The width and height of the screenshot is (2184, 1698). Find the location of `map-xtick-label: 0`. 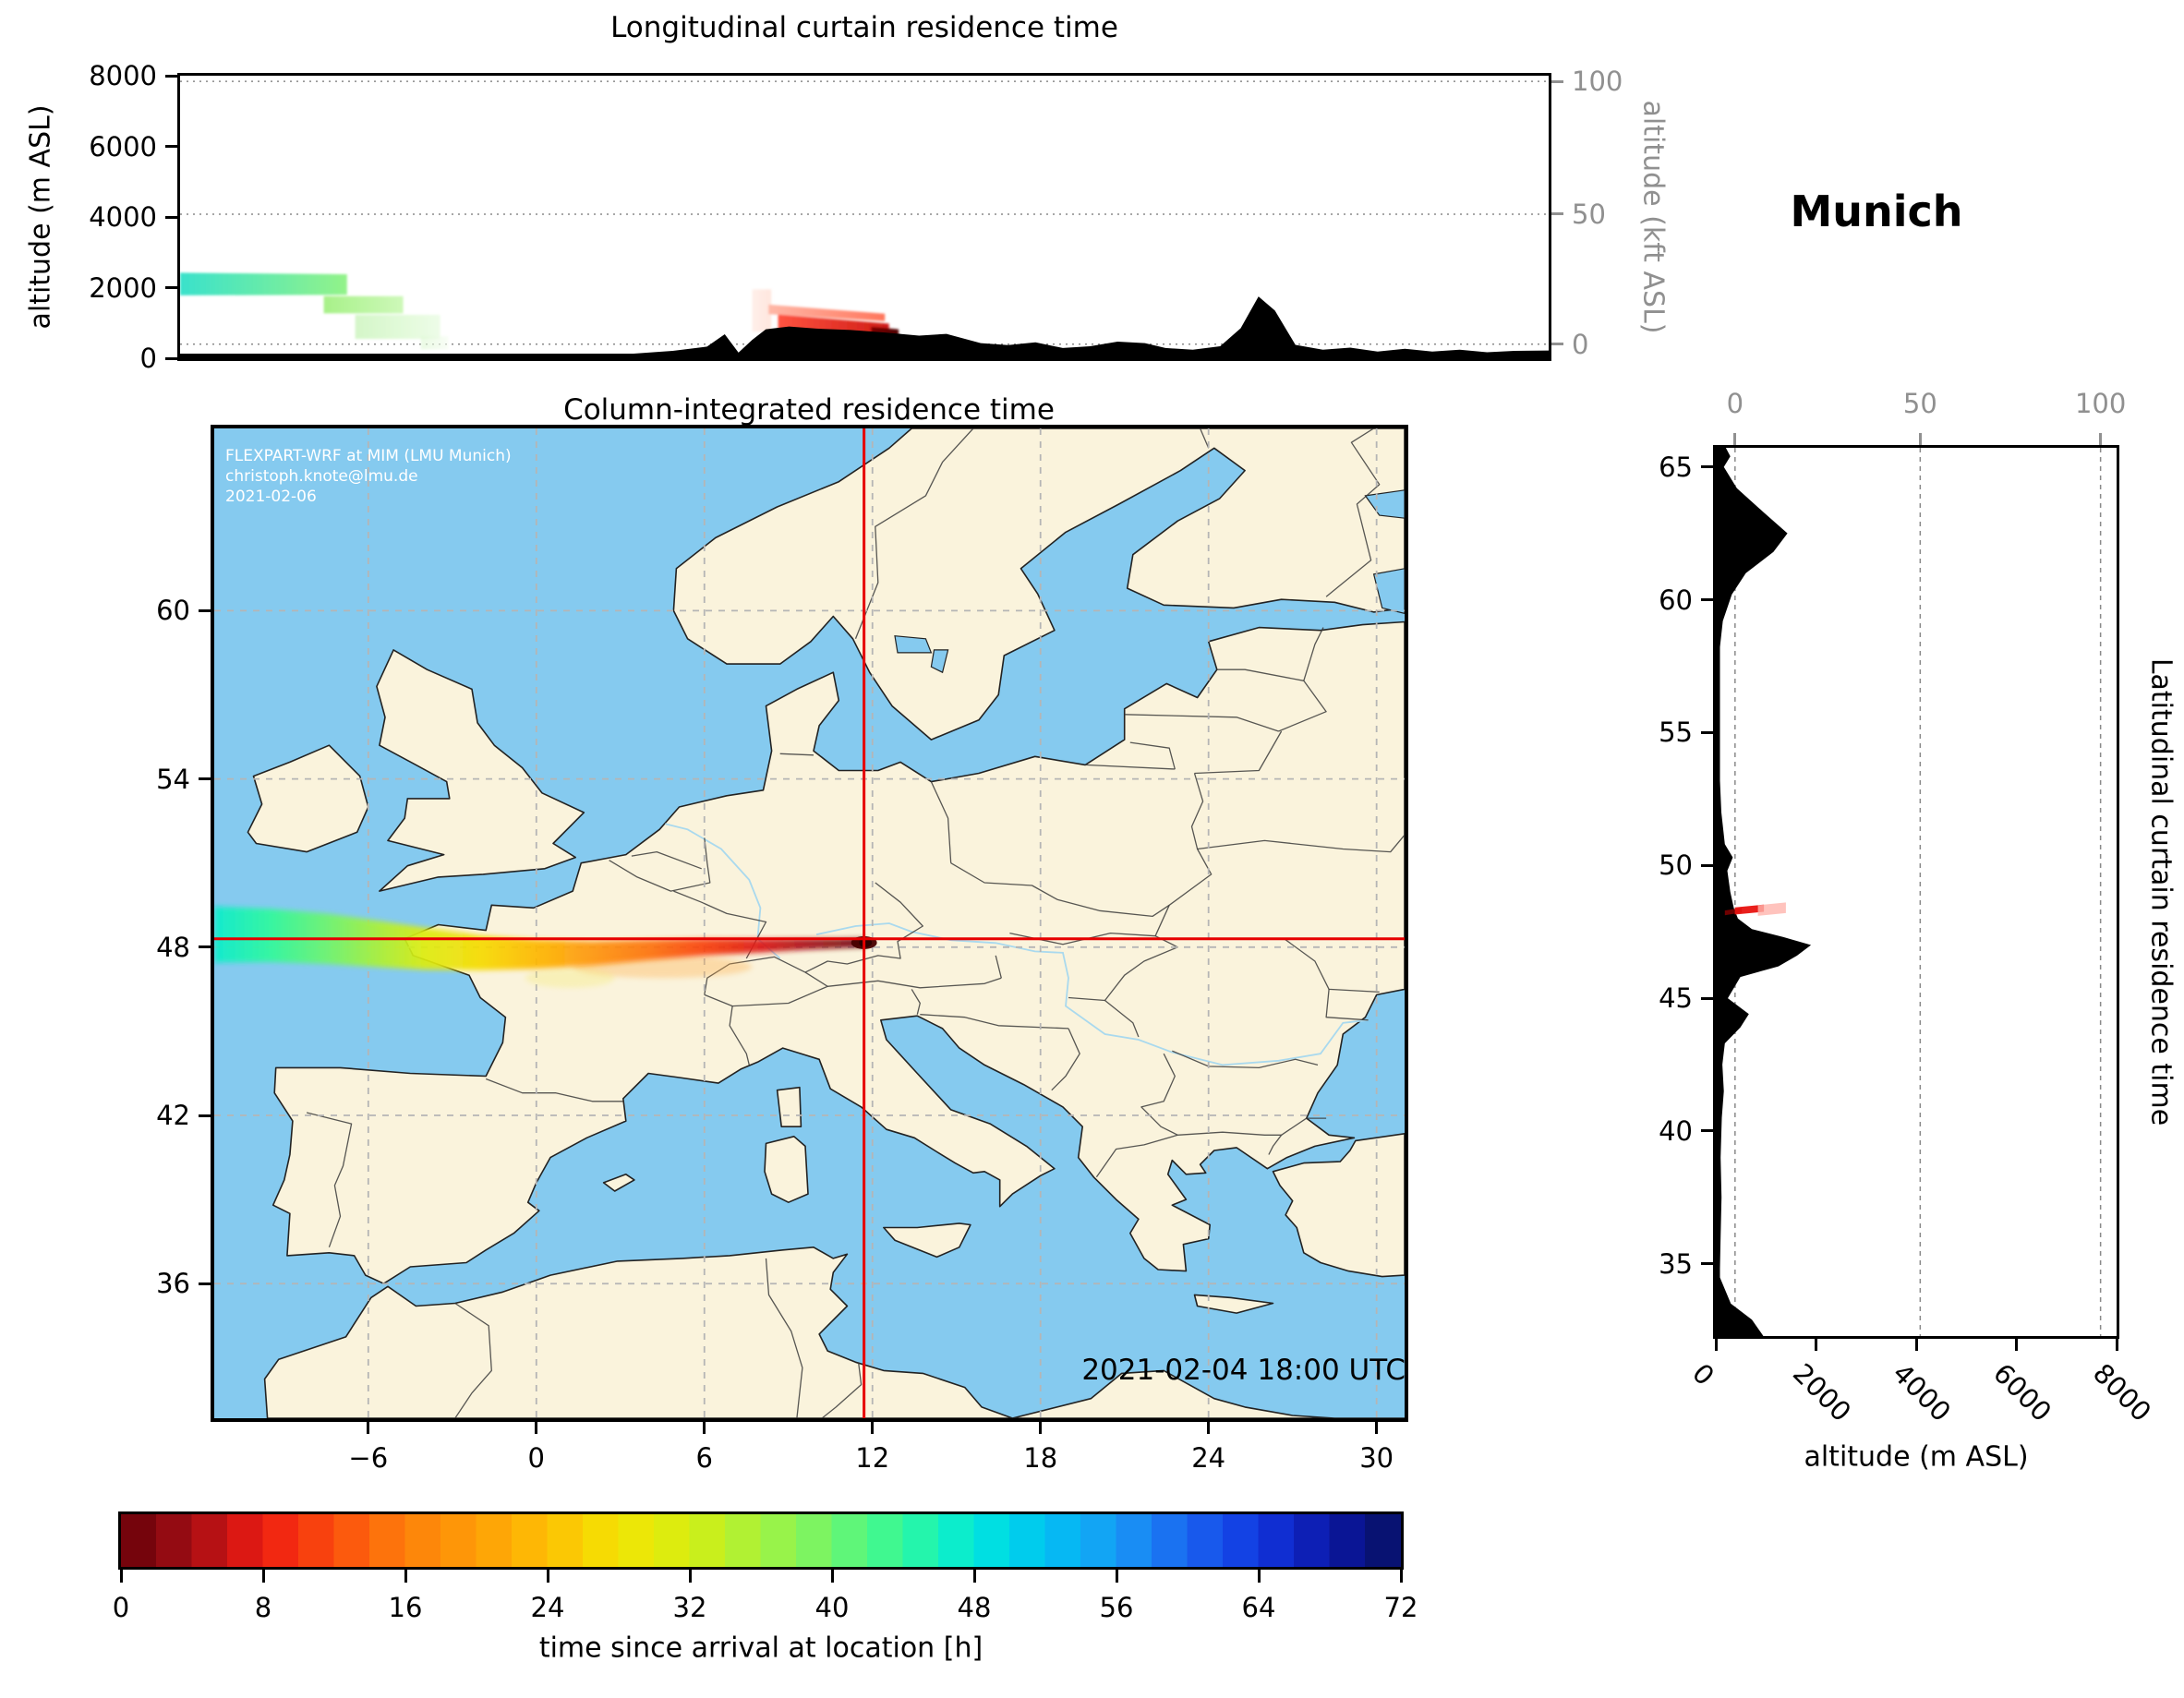

map-xtick-label: 0 is located at coordinates (536, 1458).